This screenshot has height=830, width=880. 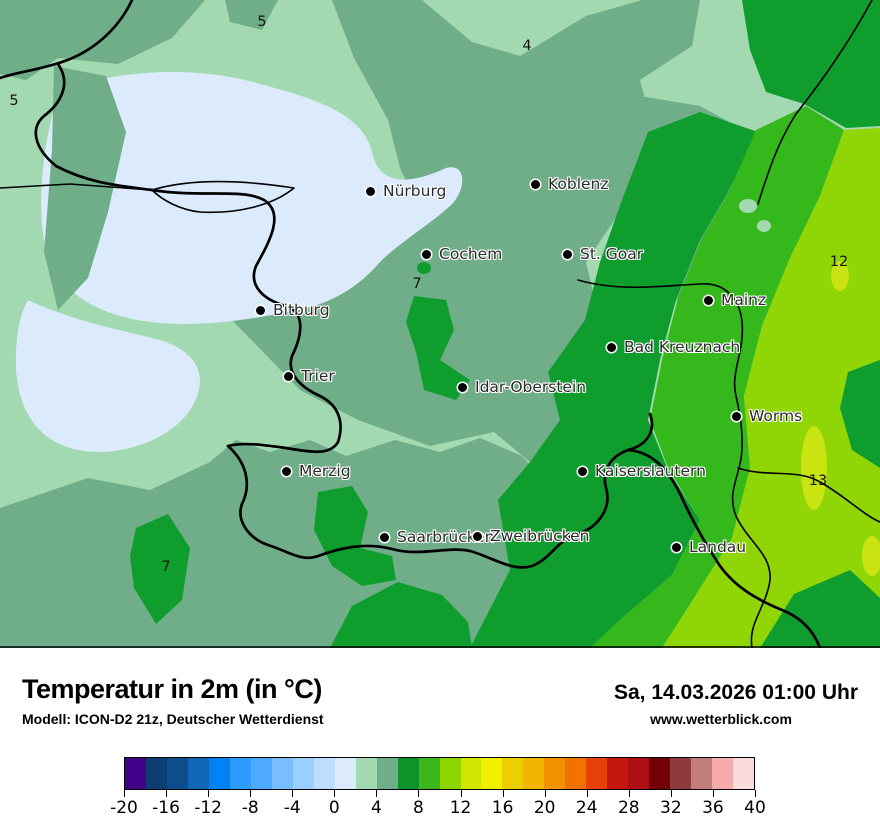 What do you see at coordinates (418, 808) in the screenshot?
I see `colorbar-tick-label: 8` at bounding box center [418, 808].